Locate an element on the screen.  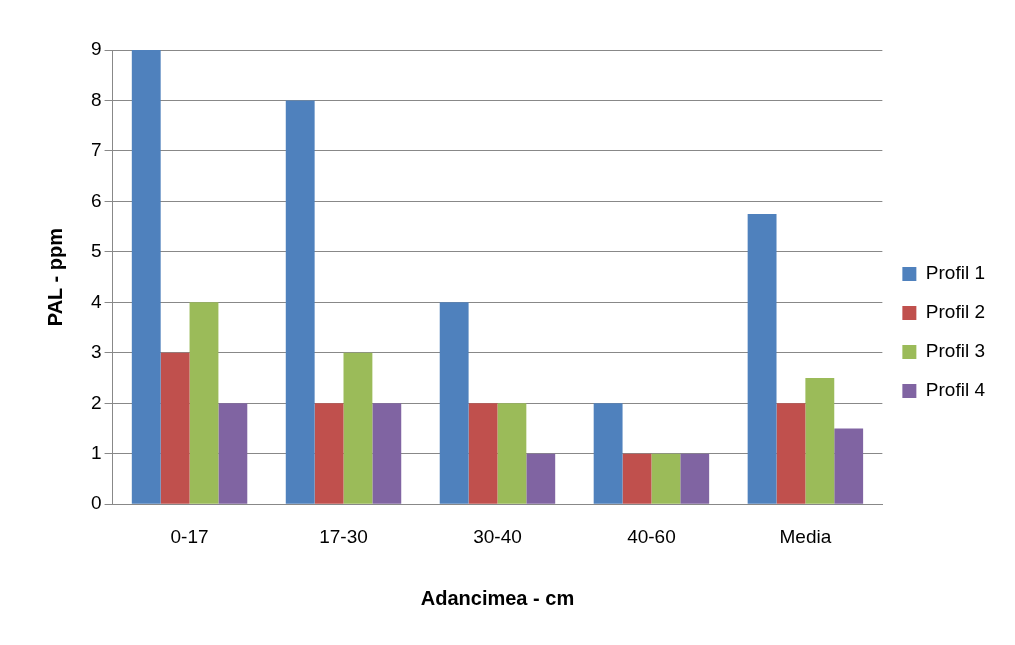
y-tick-label: 5 is located at coordinates (96, 251).